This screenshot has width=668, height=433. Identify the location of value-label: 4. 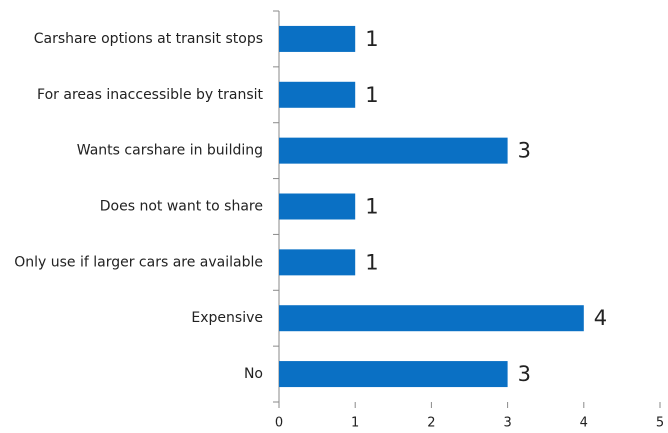
(600, 318).